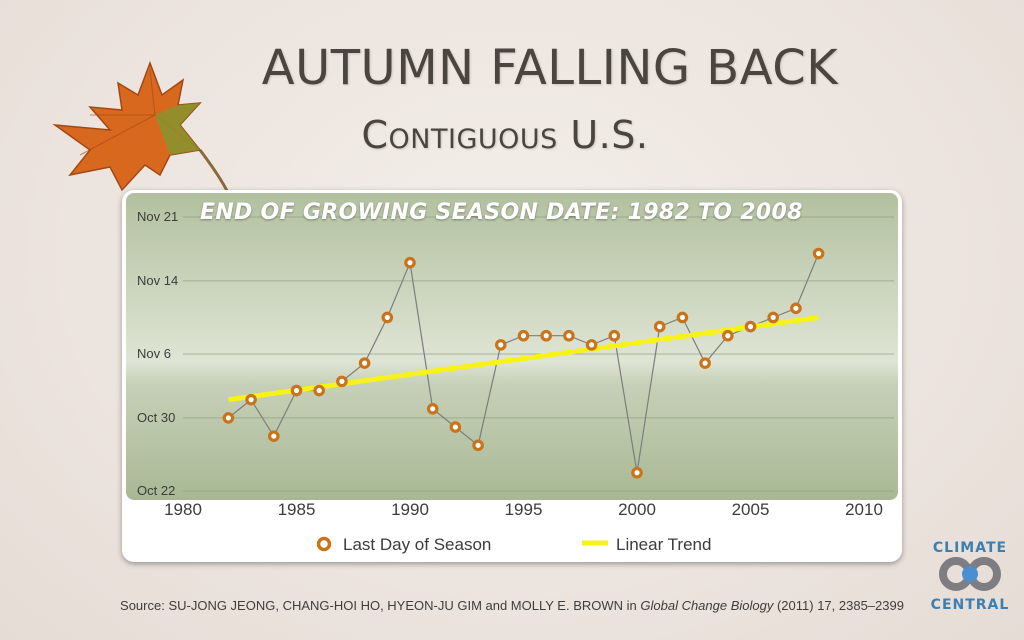  I want to click on y-tick-label: Nov 21, so click(157, 216).